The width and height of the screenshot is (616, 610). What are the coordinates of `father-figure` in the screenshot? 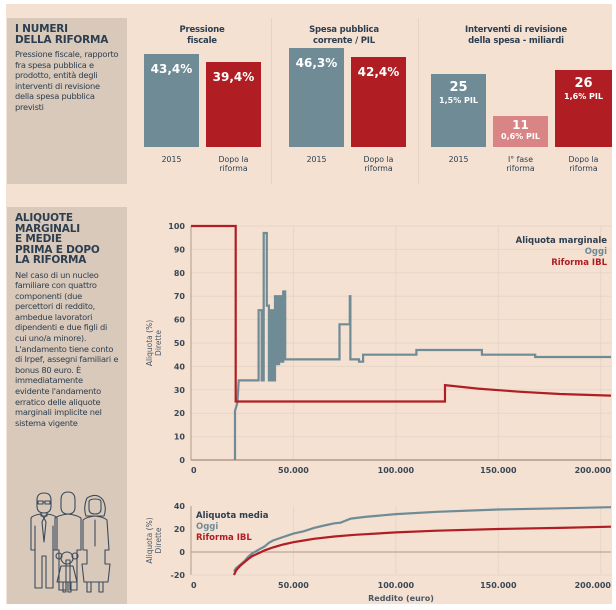 It's located at (44, 540).